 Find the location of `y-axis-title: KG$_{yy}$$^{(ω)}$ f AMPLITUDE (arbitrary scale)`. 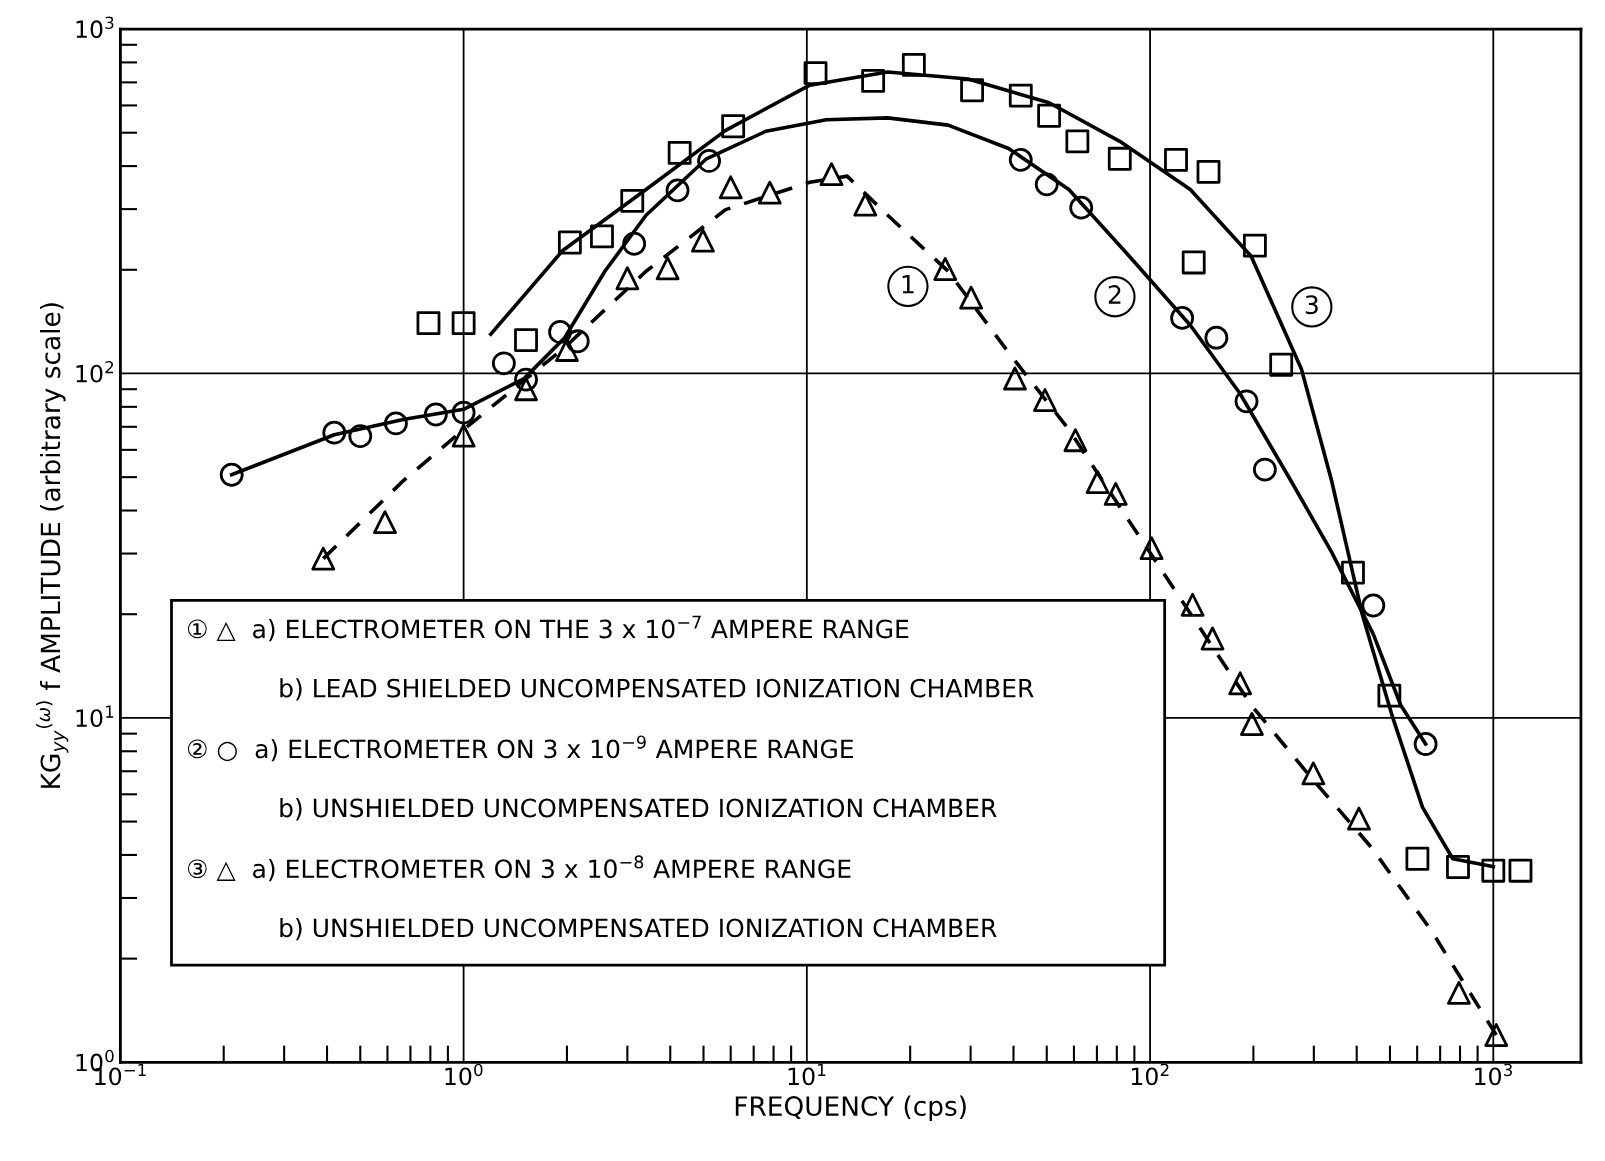

y-axis-title: KG$_{yy}$$^{(ω)}$ f AMPLITUDE (arbitrary scale) is located at coordinates (52, 545).